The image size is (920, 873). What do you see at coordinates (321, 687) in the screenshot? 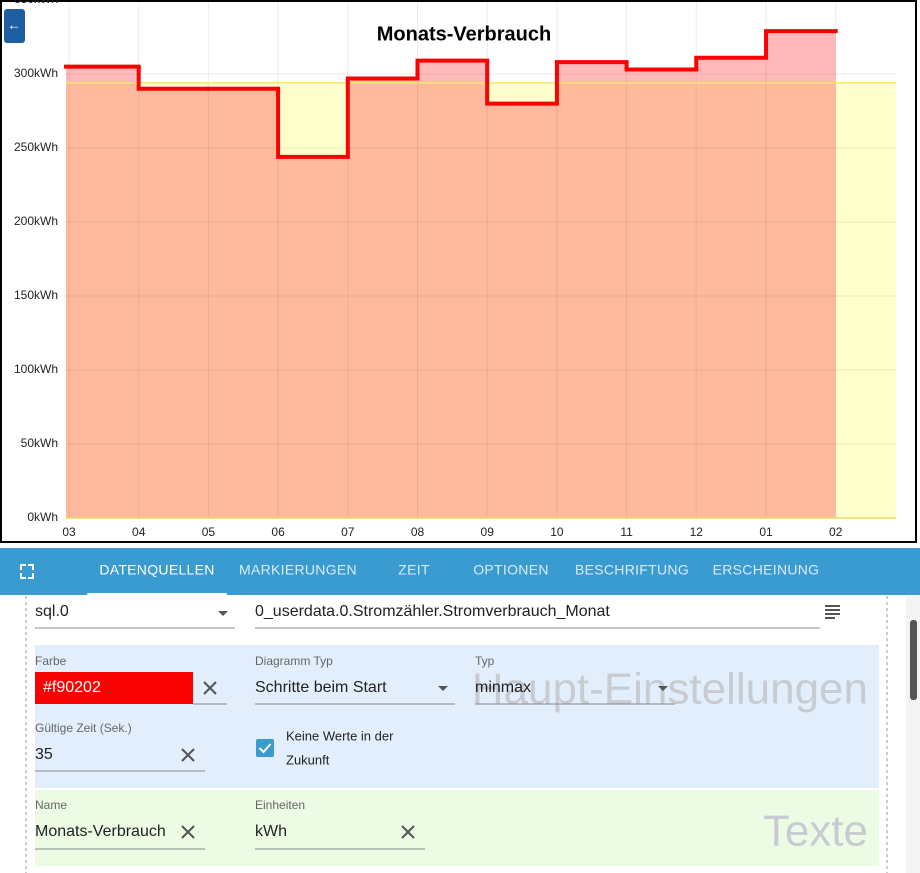
I see `chart-type-select: Schritte beim Start` at bounding box center [321, 687].